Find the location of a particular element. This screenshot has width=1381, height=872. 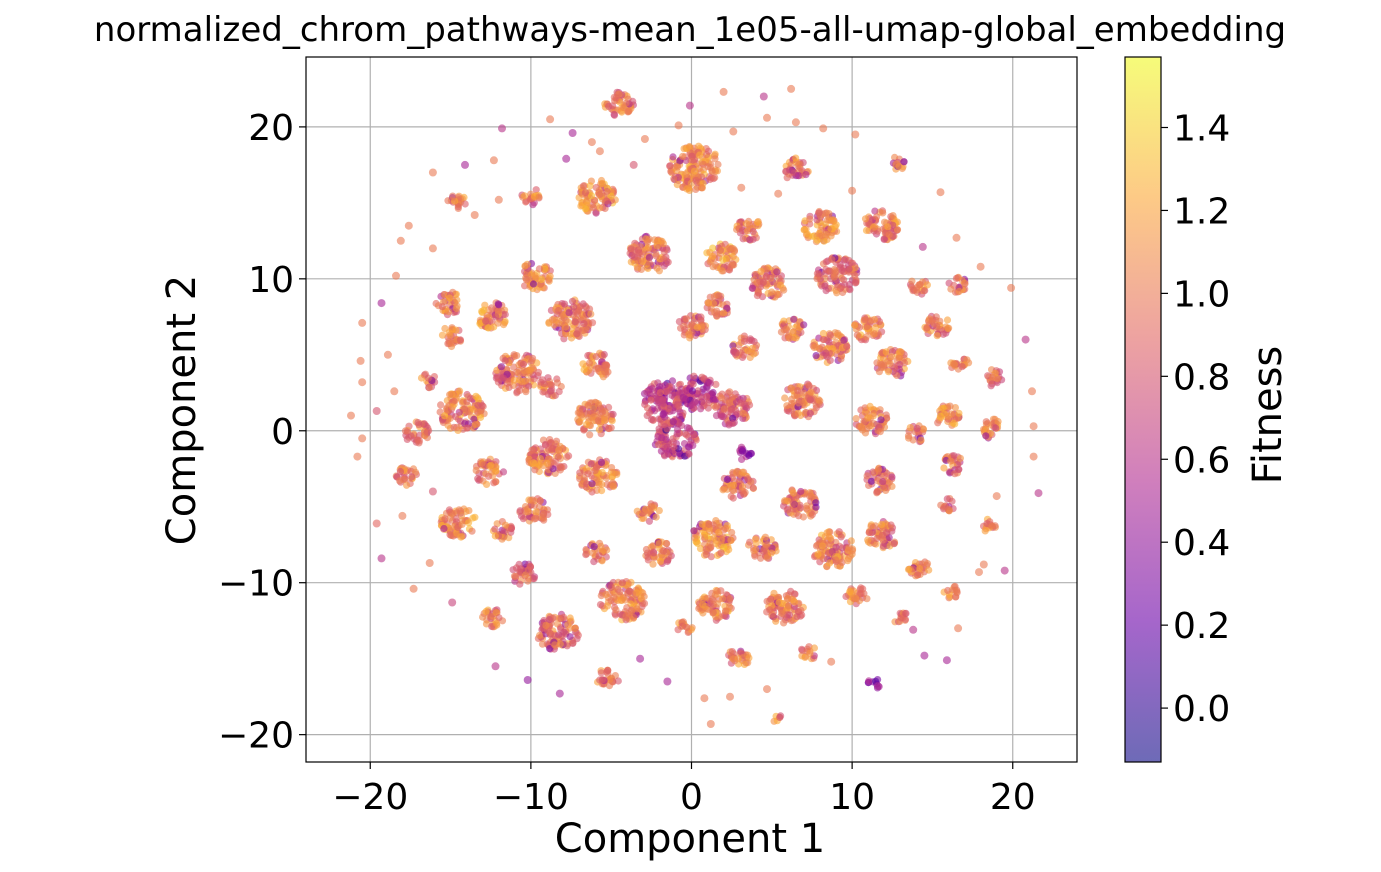

colorbar-gradient is located at coordinates (1143, 409).